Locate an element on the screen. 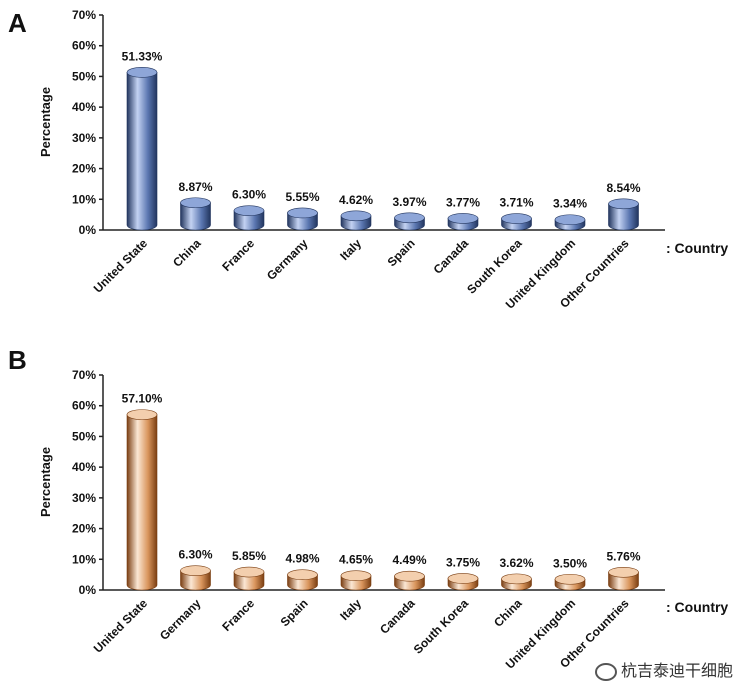 The image size is (743, 689). x-tick-label: South Korea is located at coordinates (441, 626).